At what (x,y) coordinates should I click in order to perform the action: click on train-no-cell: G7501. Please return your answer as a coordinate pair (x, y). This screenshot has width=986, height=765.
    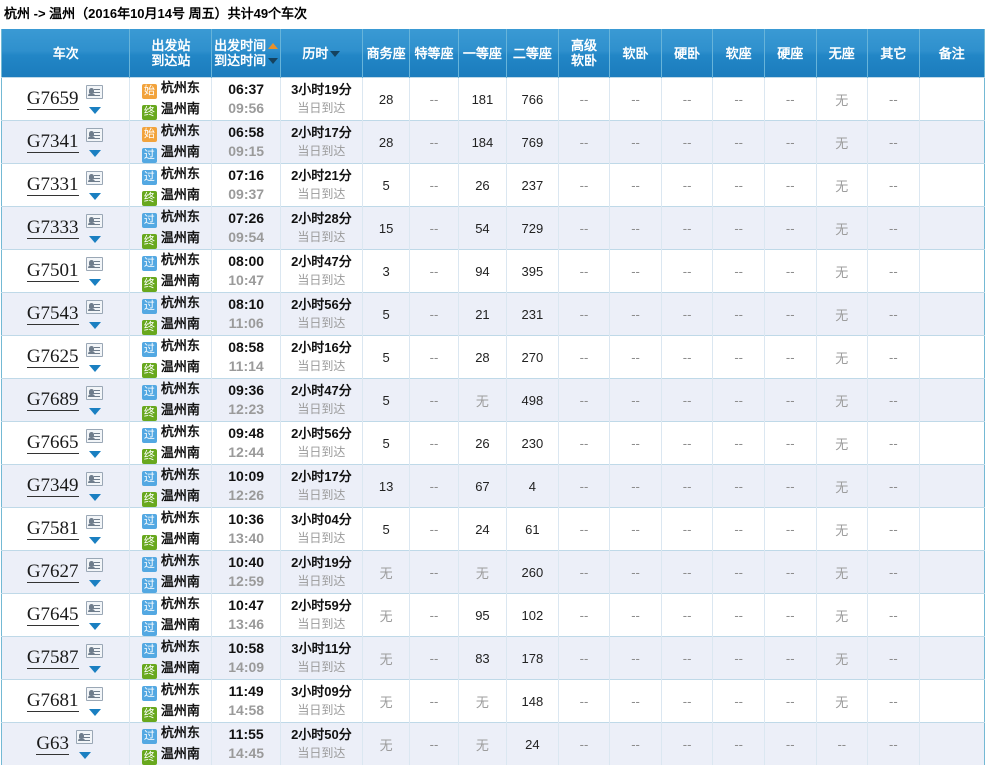
    Looking at the image, I should click on (66, 271).